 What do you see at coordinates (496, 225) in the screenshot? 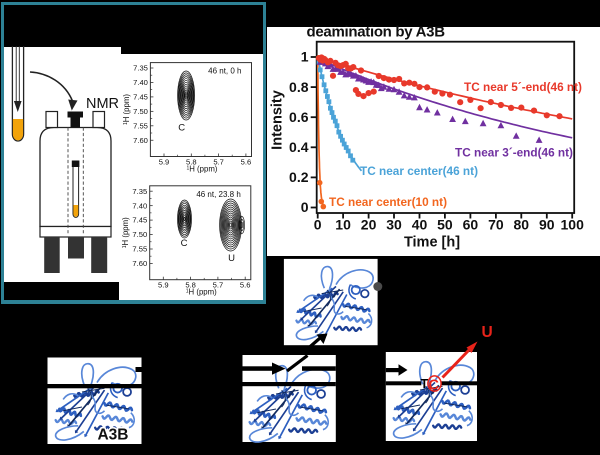
I see `svg-text: 70` at bounding box center [496, 225].